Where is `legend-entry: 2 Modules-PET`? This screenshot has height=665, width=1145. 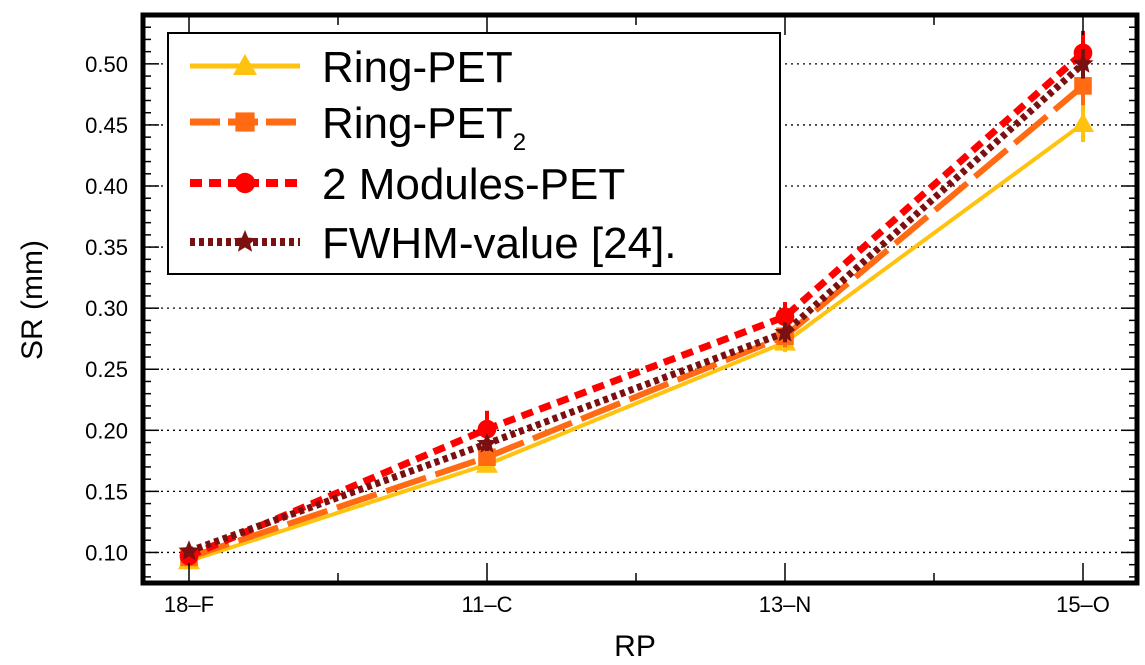 legend-entry: 2 Modules-PET is located at coordinates (407, 184).